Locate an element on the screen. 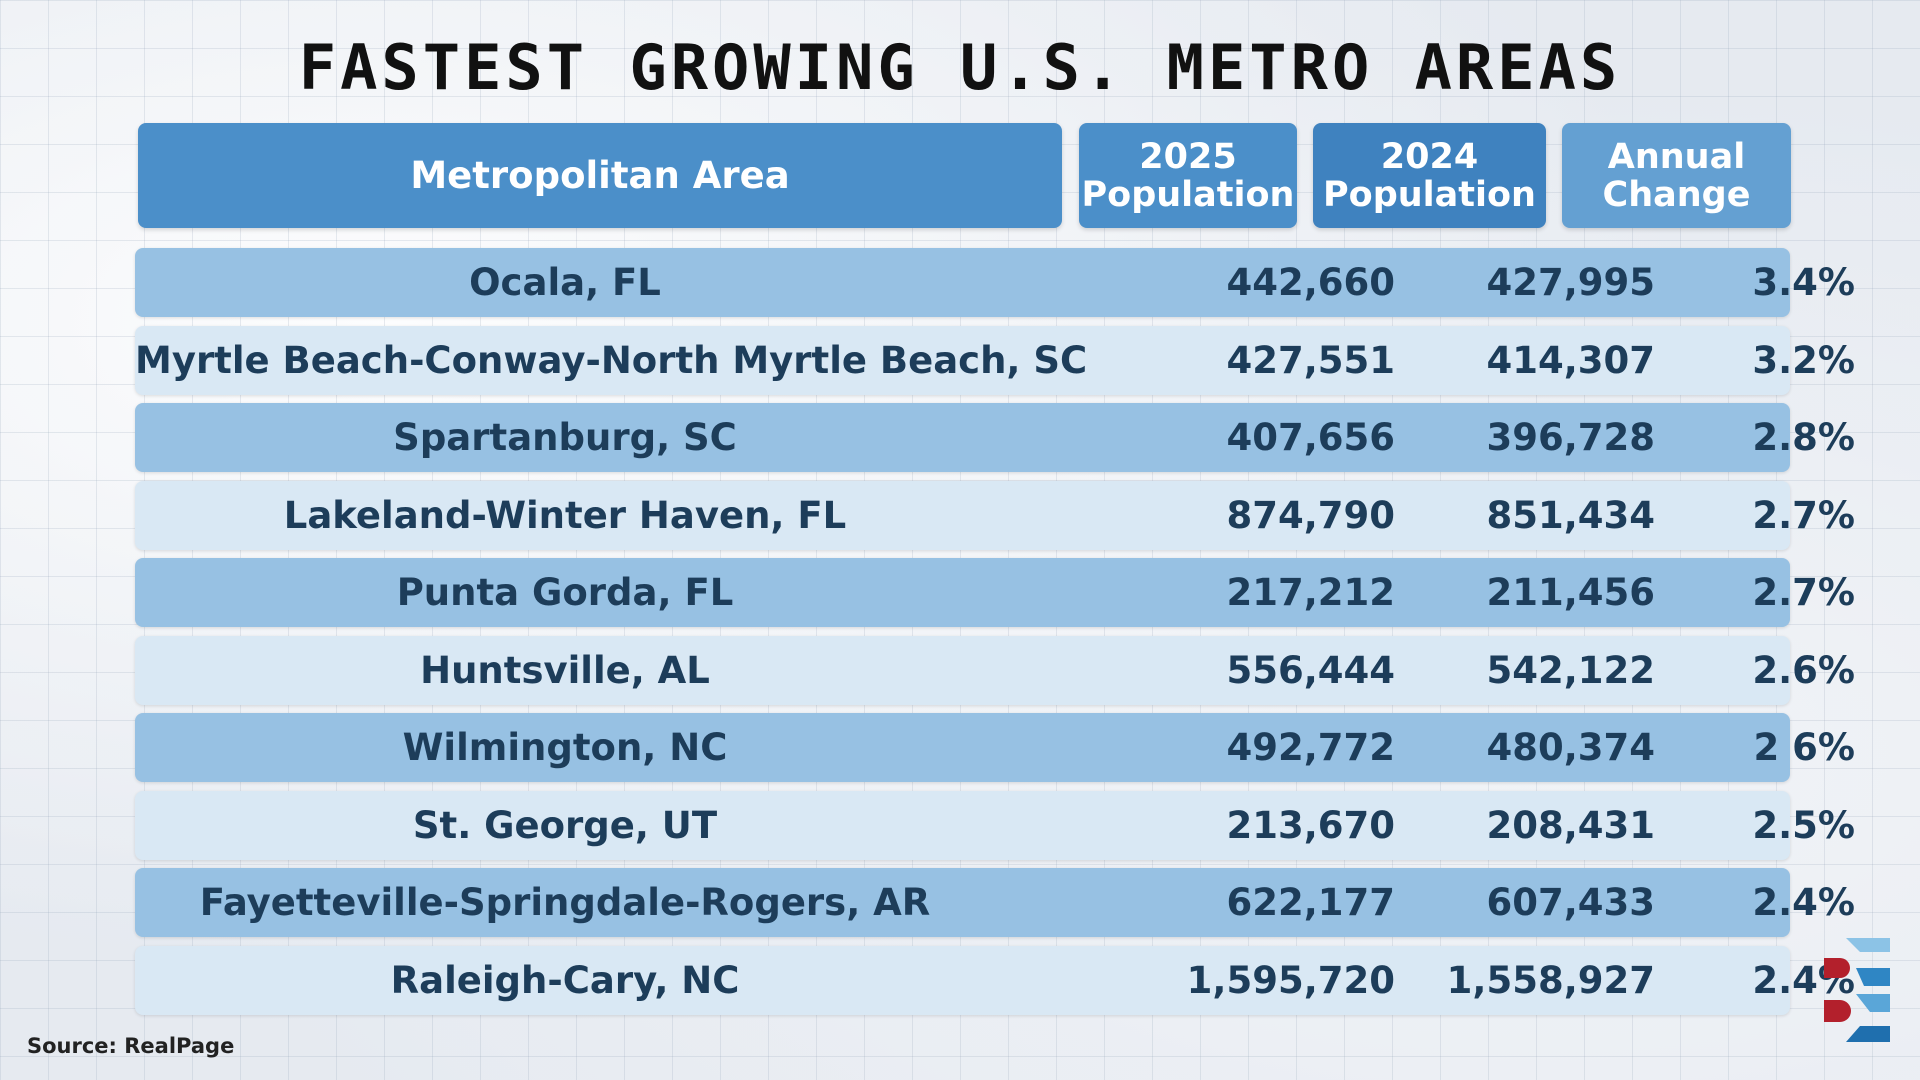 This screenshot has height=1080, width=1920. header-2024-population: 2024 Population is located at coordinates (1429, 175).